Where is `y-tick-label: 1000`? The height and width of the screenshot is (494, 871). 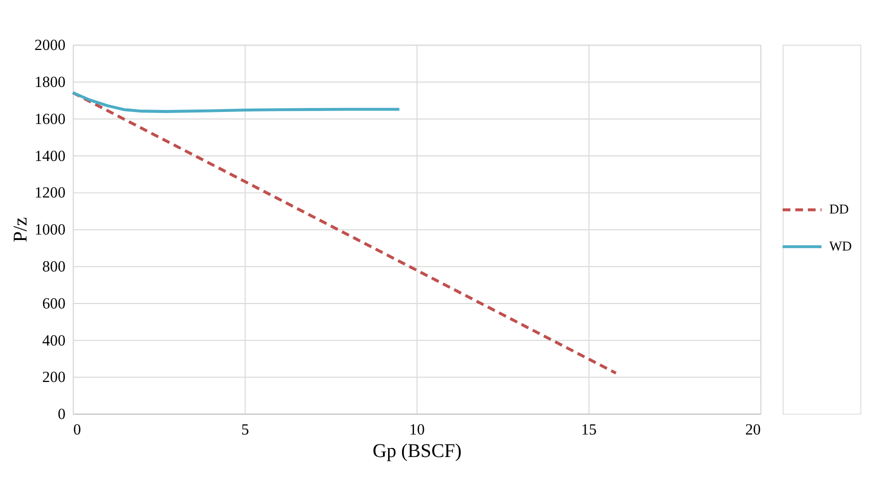
y-tick-label: 1000 is located at coordinates (50, 230).